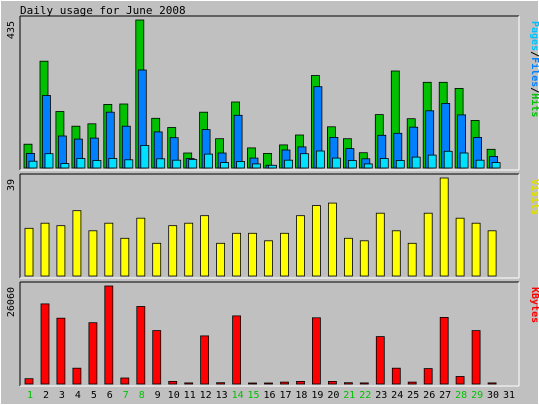 This screenshot has width=539, height=405. Describe the element at coordinates (222, 395) in the screenshot. I see `x-tick-label-13: 13` at that location.